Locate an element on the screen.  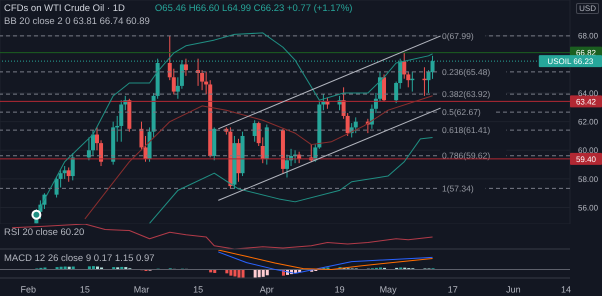
ref-line-label: 0.618(61.41) is located at coordinates (466, 130).